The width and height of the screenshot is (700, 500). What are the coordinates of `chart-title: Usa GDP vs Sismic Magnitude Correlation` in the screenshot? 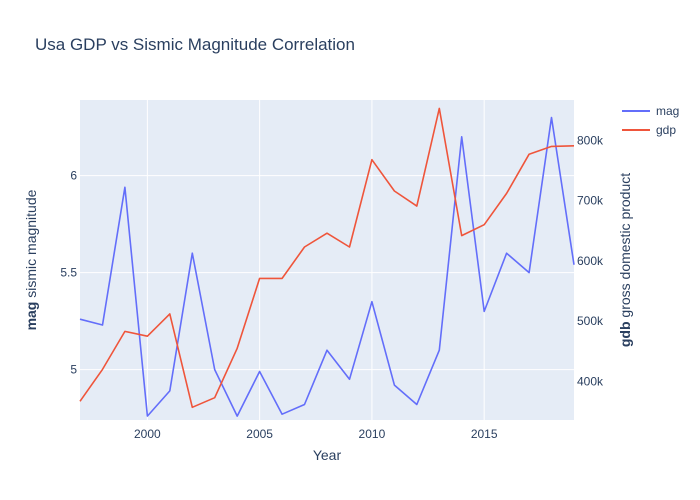 It's located at (195, 44).